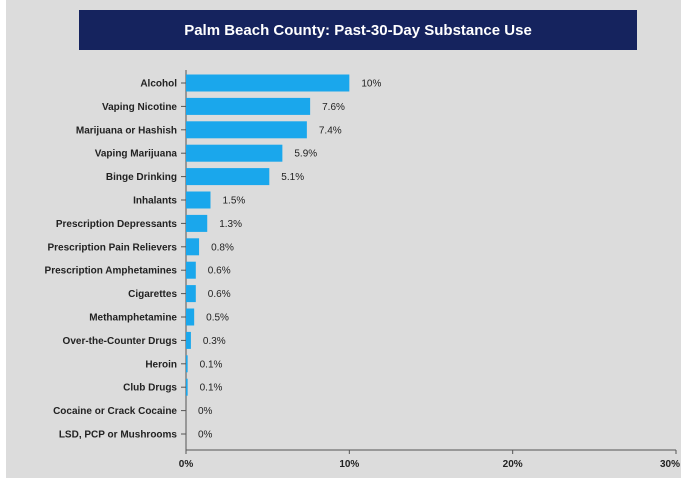 The height and width of the screenshot is (481, 685). Describe the element at coordinates (513, 464) in the screenshot. I see `x-tick-label: 20%` at that location.